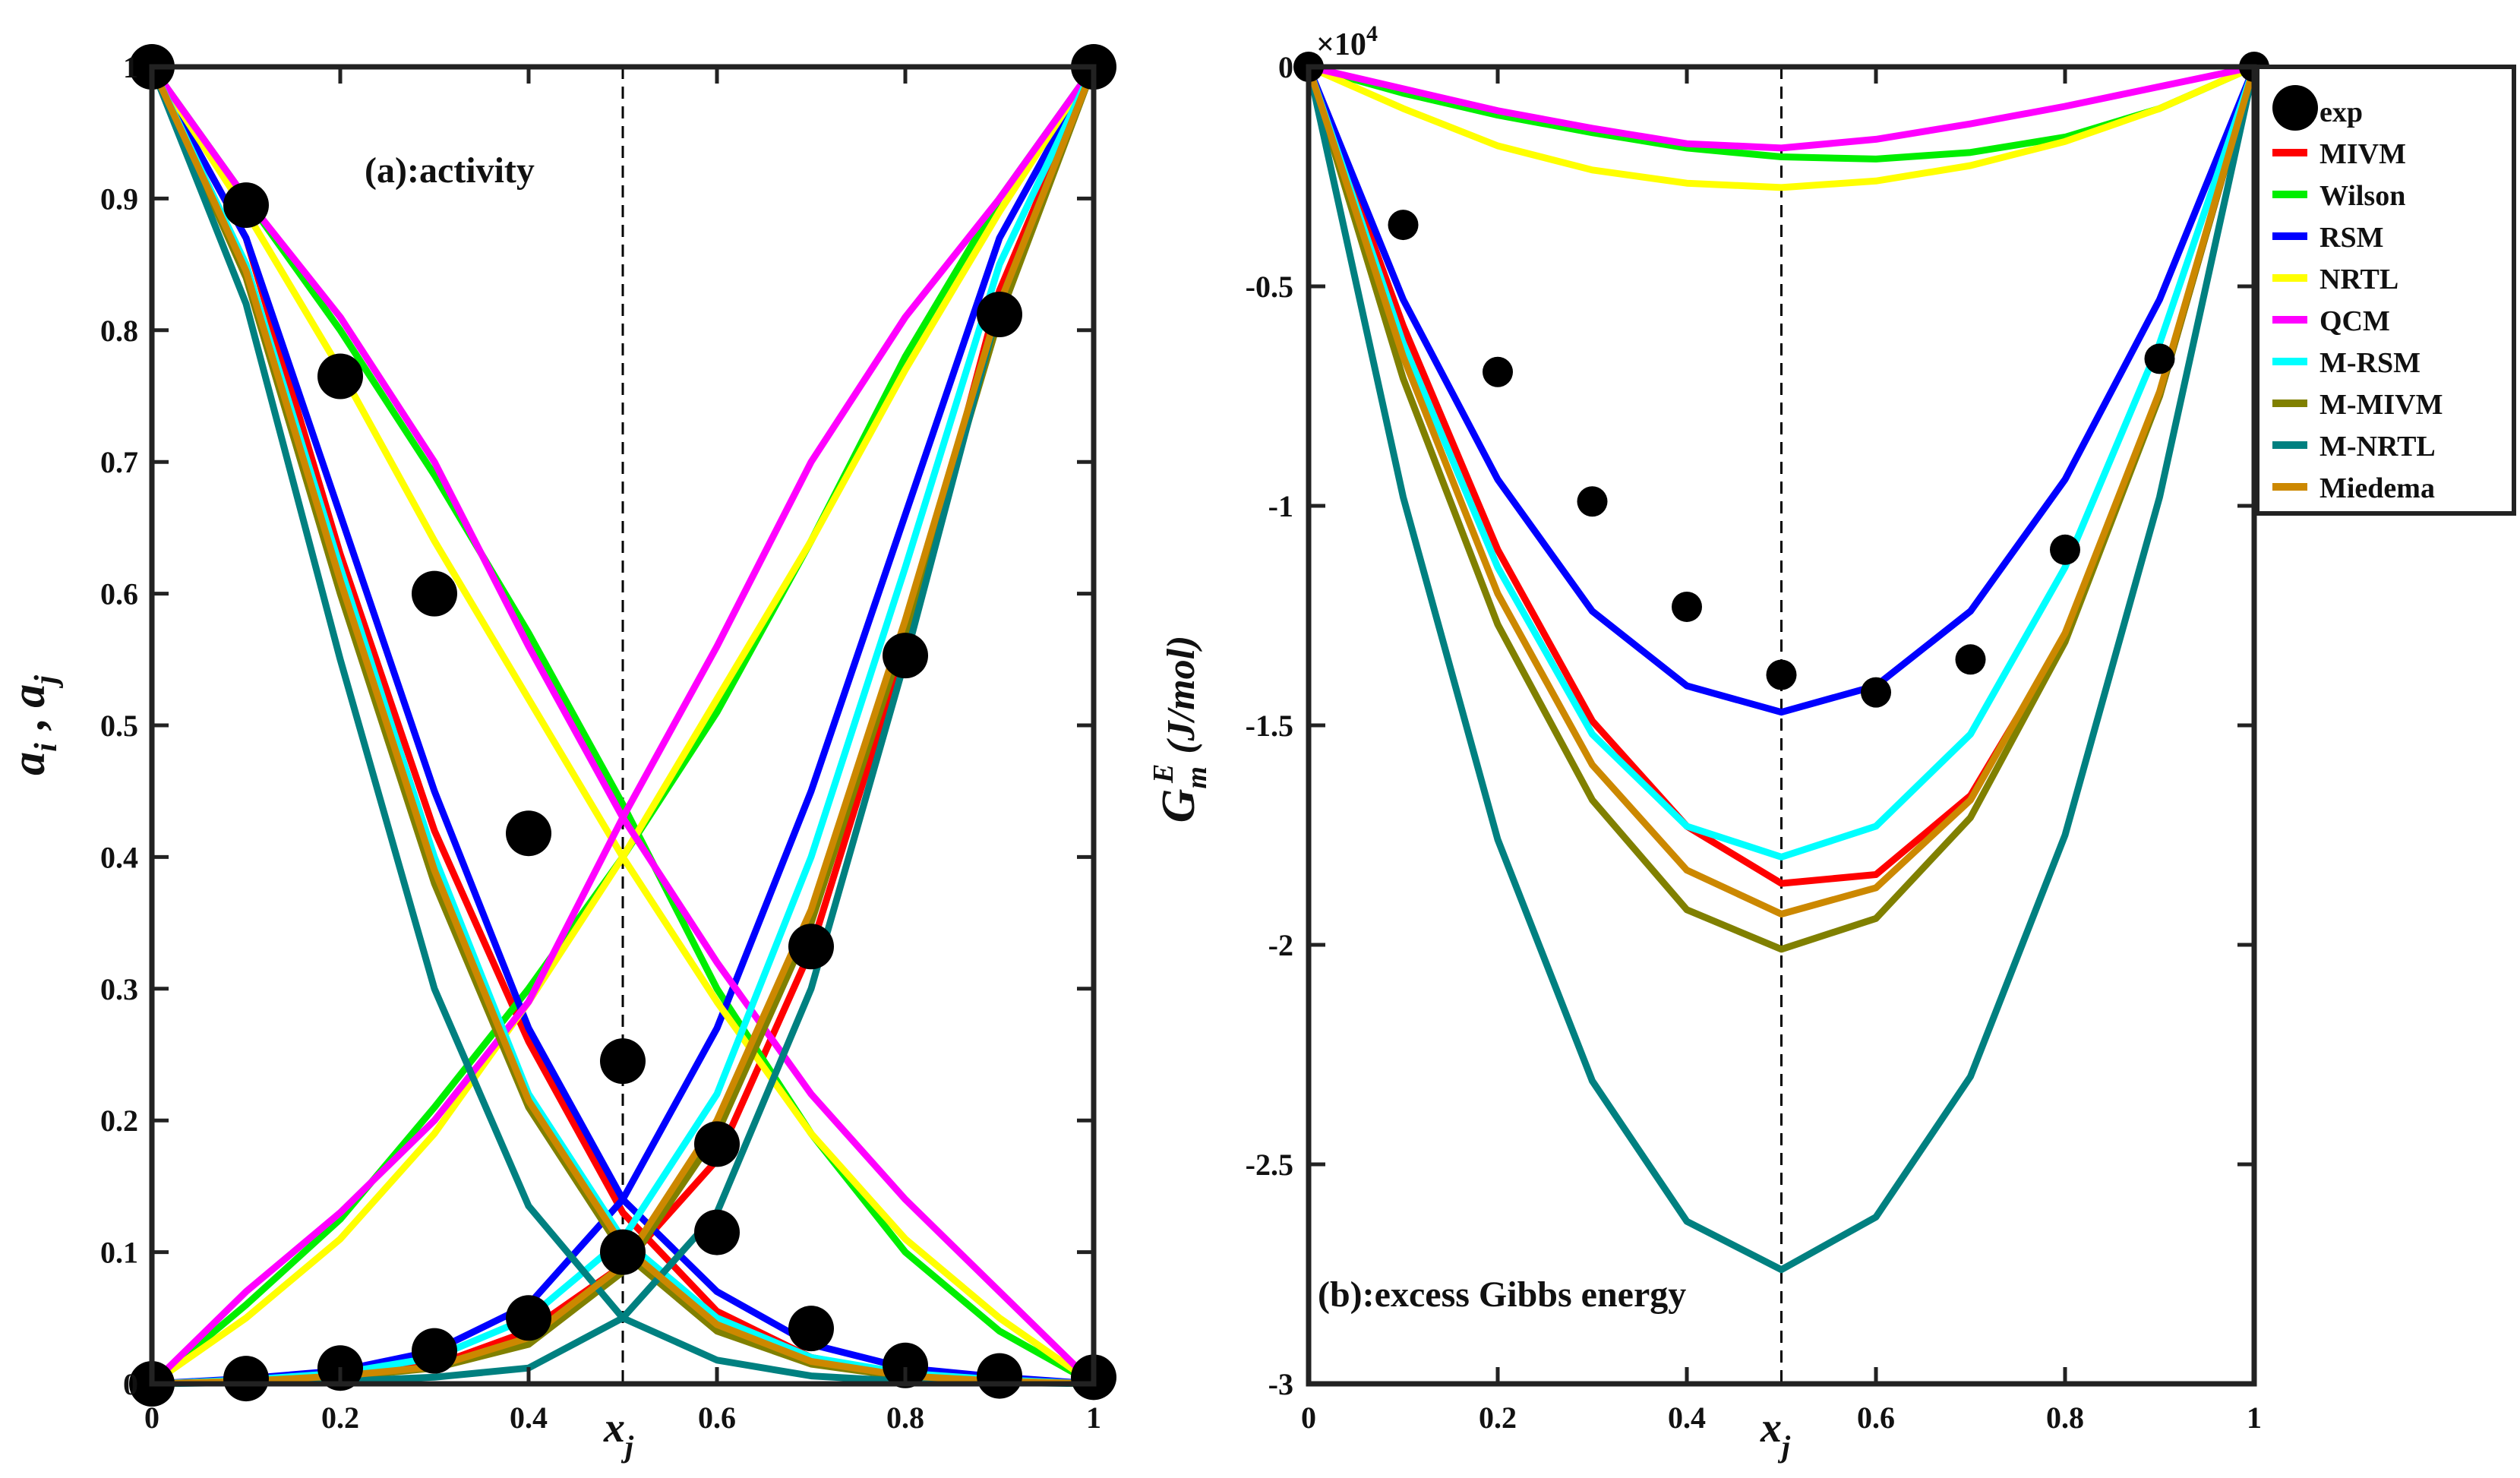 This screenshot has height=1478, width=2520. I want to click on panel-a-y-tick-label: 0.4, so click(119, 857).